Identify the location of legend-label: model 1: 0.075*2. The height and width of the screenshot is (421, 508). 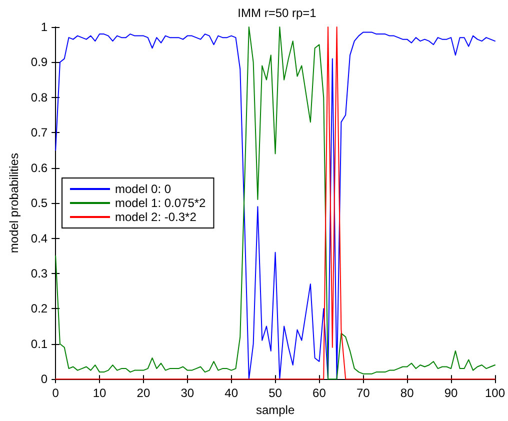
(160, 203).